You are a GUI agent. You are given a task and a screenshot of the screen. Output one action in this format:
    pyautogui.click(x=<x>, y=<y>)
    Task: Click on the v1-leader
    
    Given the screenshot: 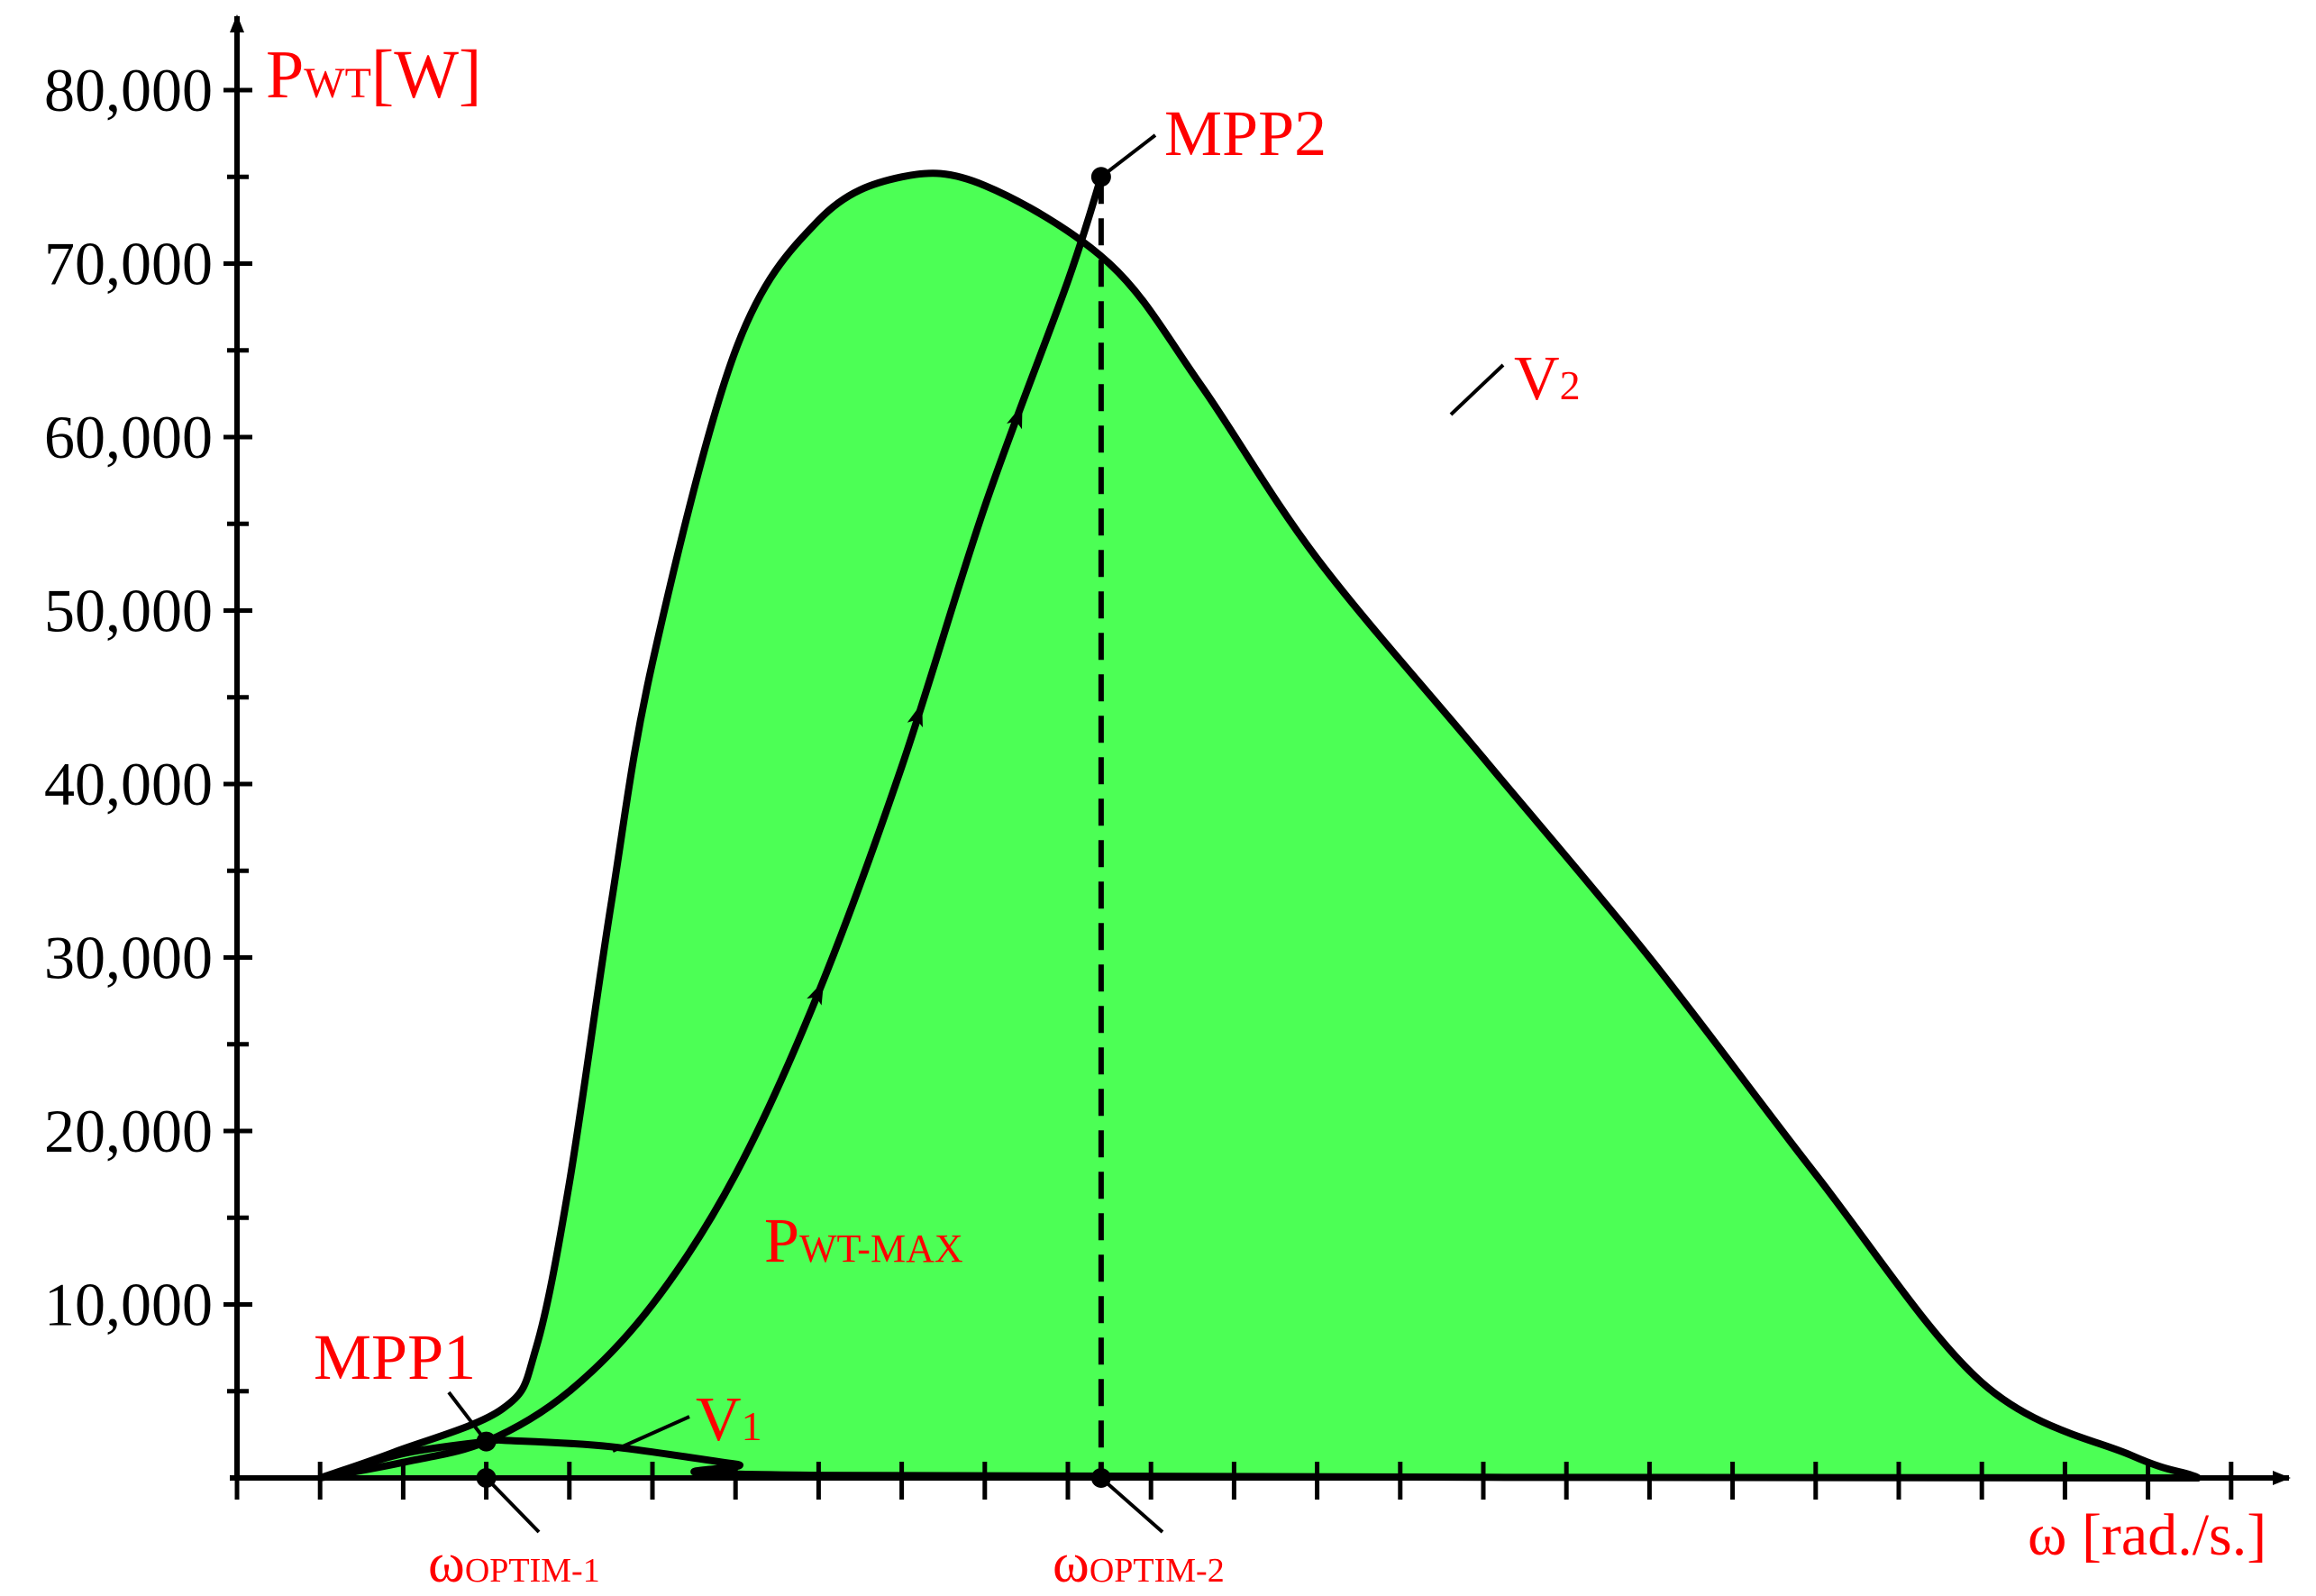 What is the action you would take?
    pyautogui.click(x=651, y=1434)
    